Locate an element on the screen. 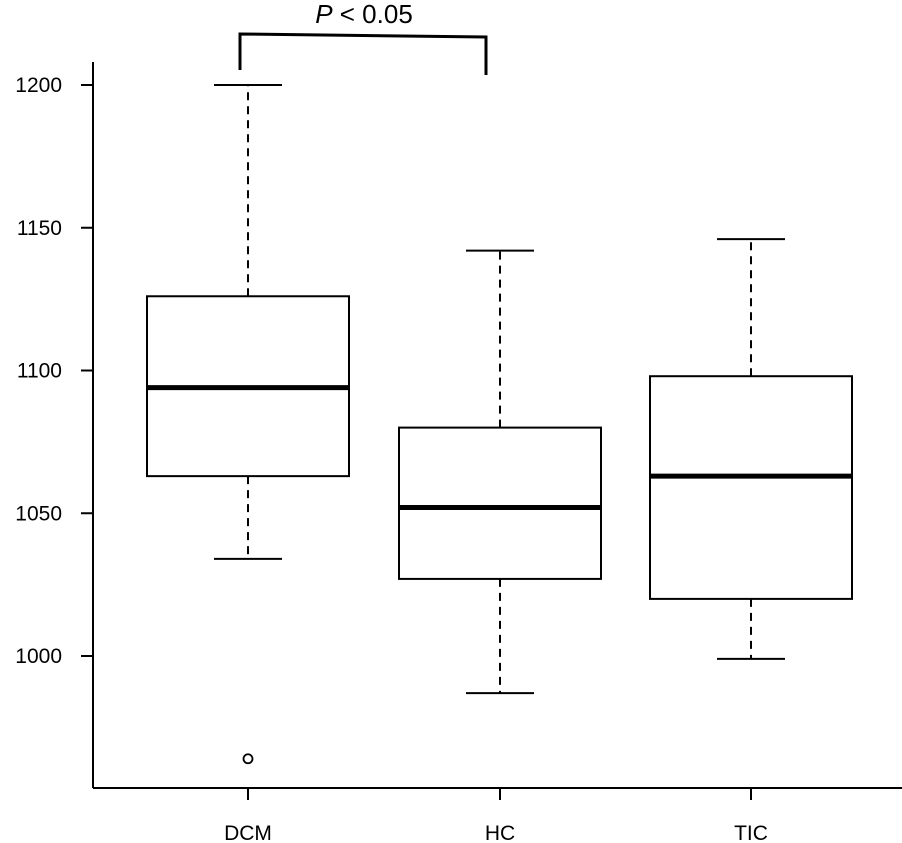 The height and width of the screenshot is (843, 902). y-tick-label: 1050 is located at coordinates (38, 513).